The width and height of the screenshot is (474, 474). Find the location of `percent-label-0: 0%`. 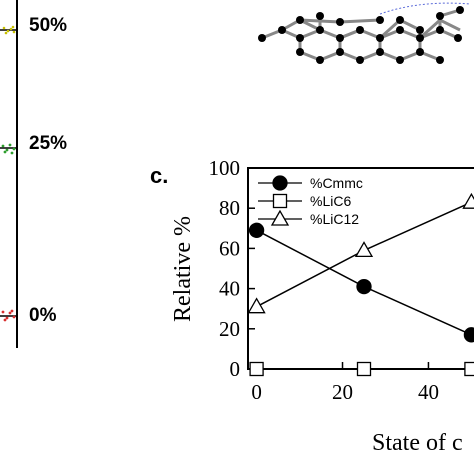

percent-label-0: 0% is located at coordinates (43, 315).